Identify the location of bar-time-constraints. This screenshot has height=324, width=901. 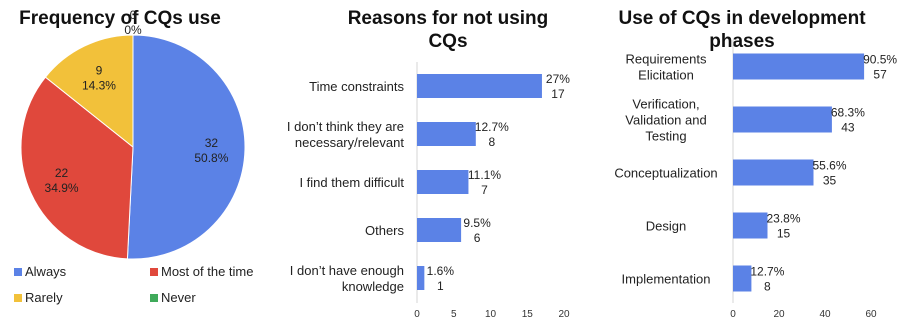
(479, 86).